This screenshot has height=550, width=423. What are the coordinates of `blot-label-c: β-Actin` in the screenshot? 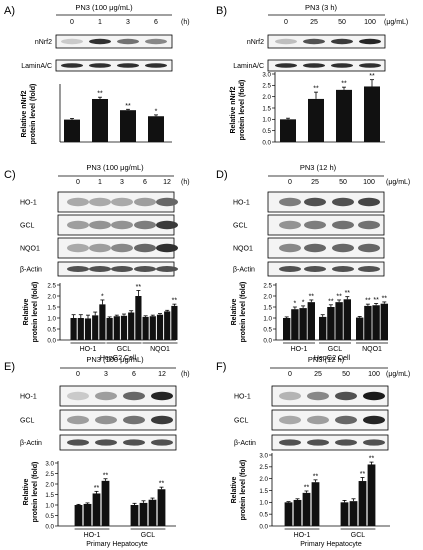 It's located at (31, 270).